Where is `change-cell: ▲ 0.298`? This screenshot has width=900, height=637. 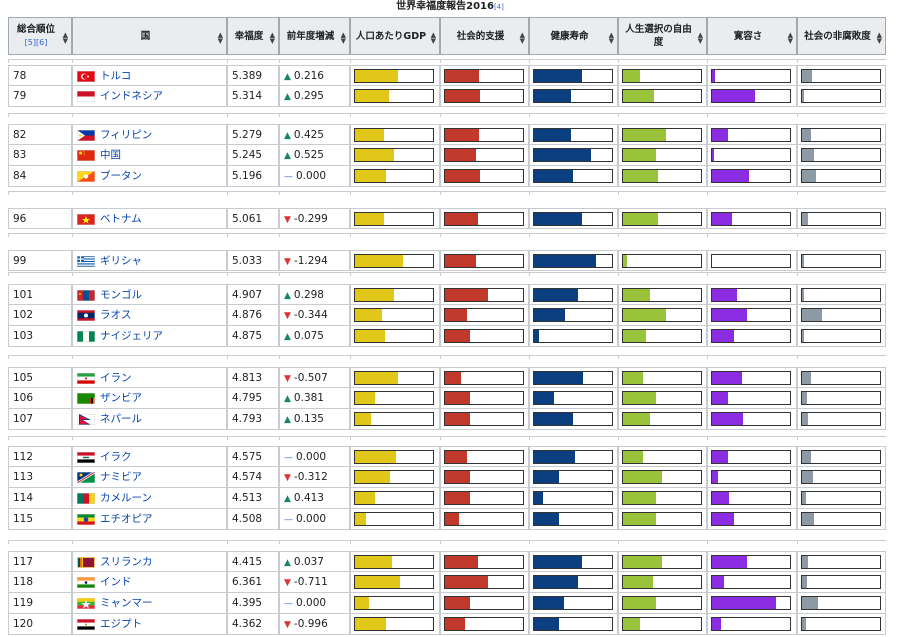
change-cell: ▲ 0.298 is located at coordinates (314, 294).